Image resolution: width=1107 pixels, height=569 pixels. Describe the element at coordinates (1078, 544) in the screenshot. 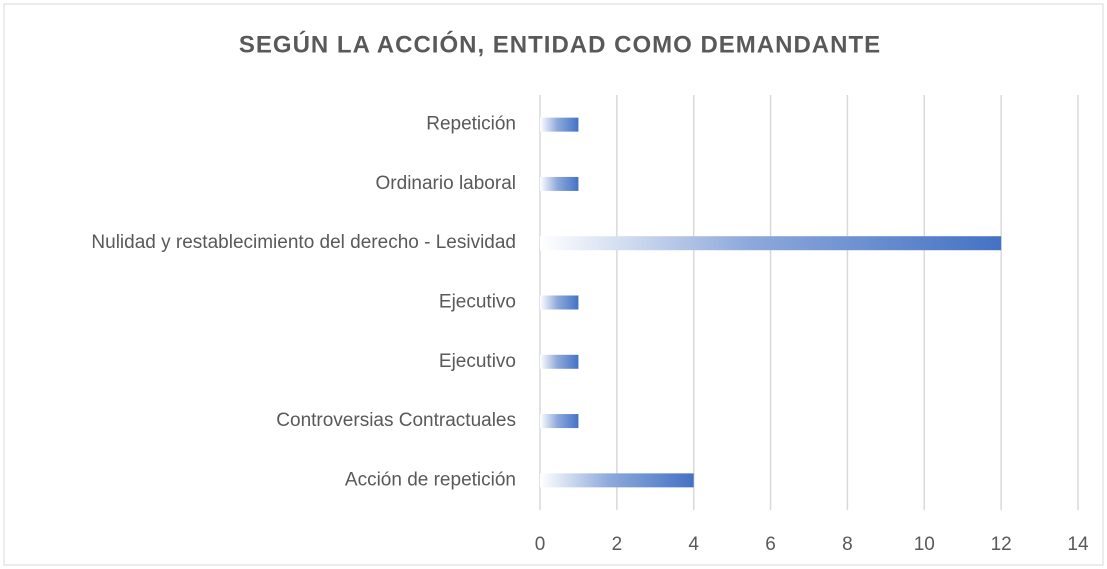

I see `x-tick-label: 14` at that location.